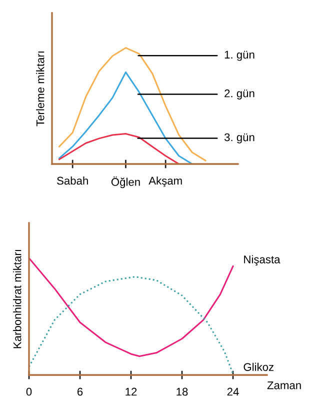  What do you see at coordinates (182, 392) in the screenshot?
I see `x-tick-label: 18` at bounding box center [182, 392].